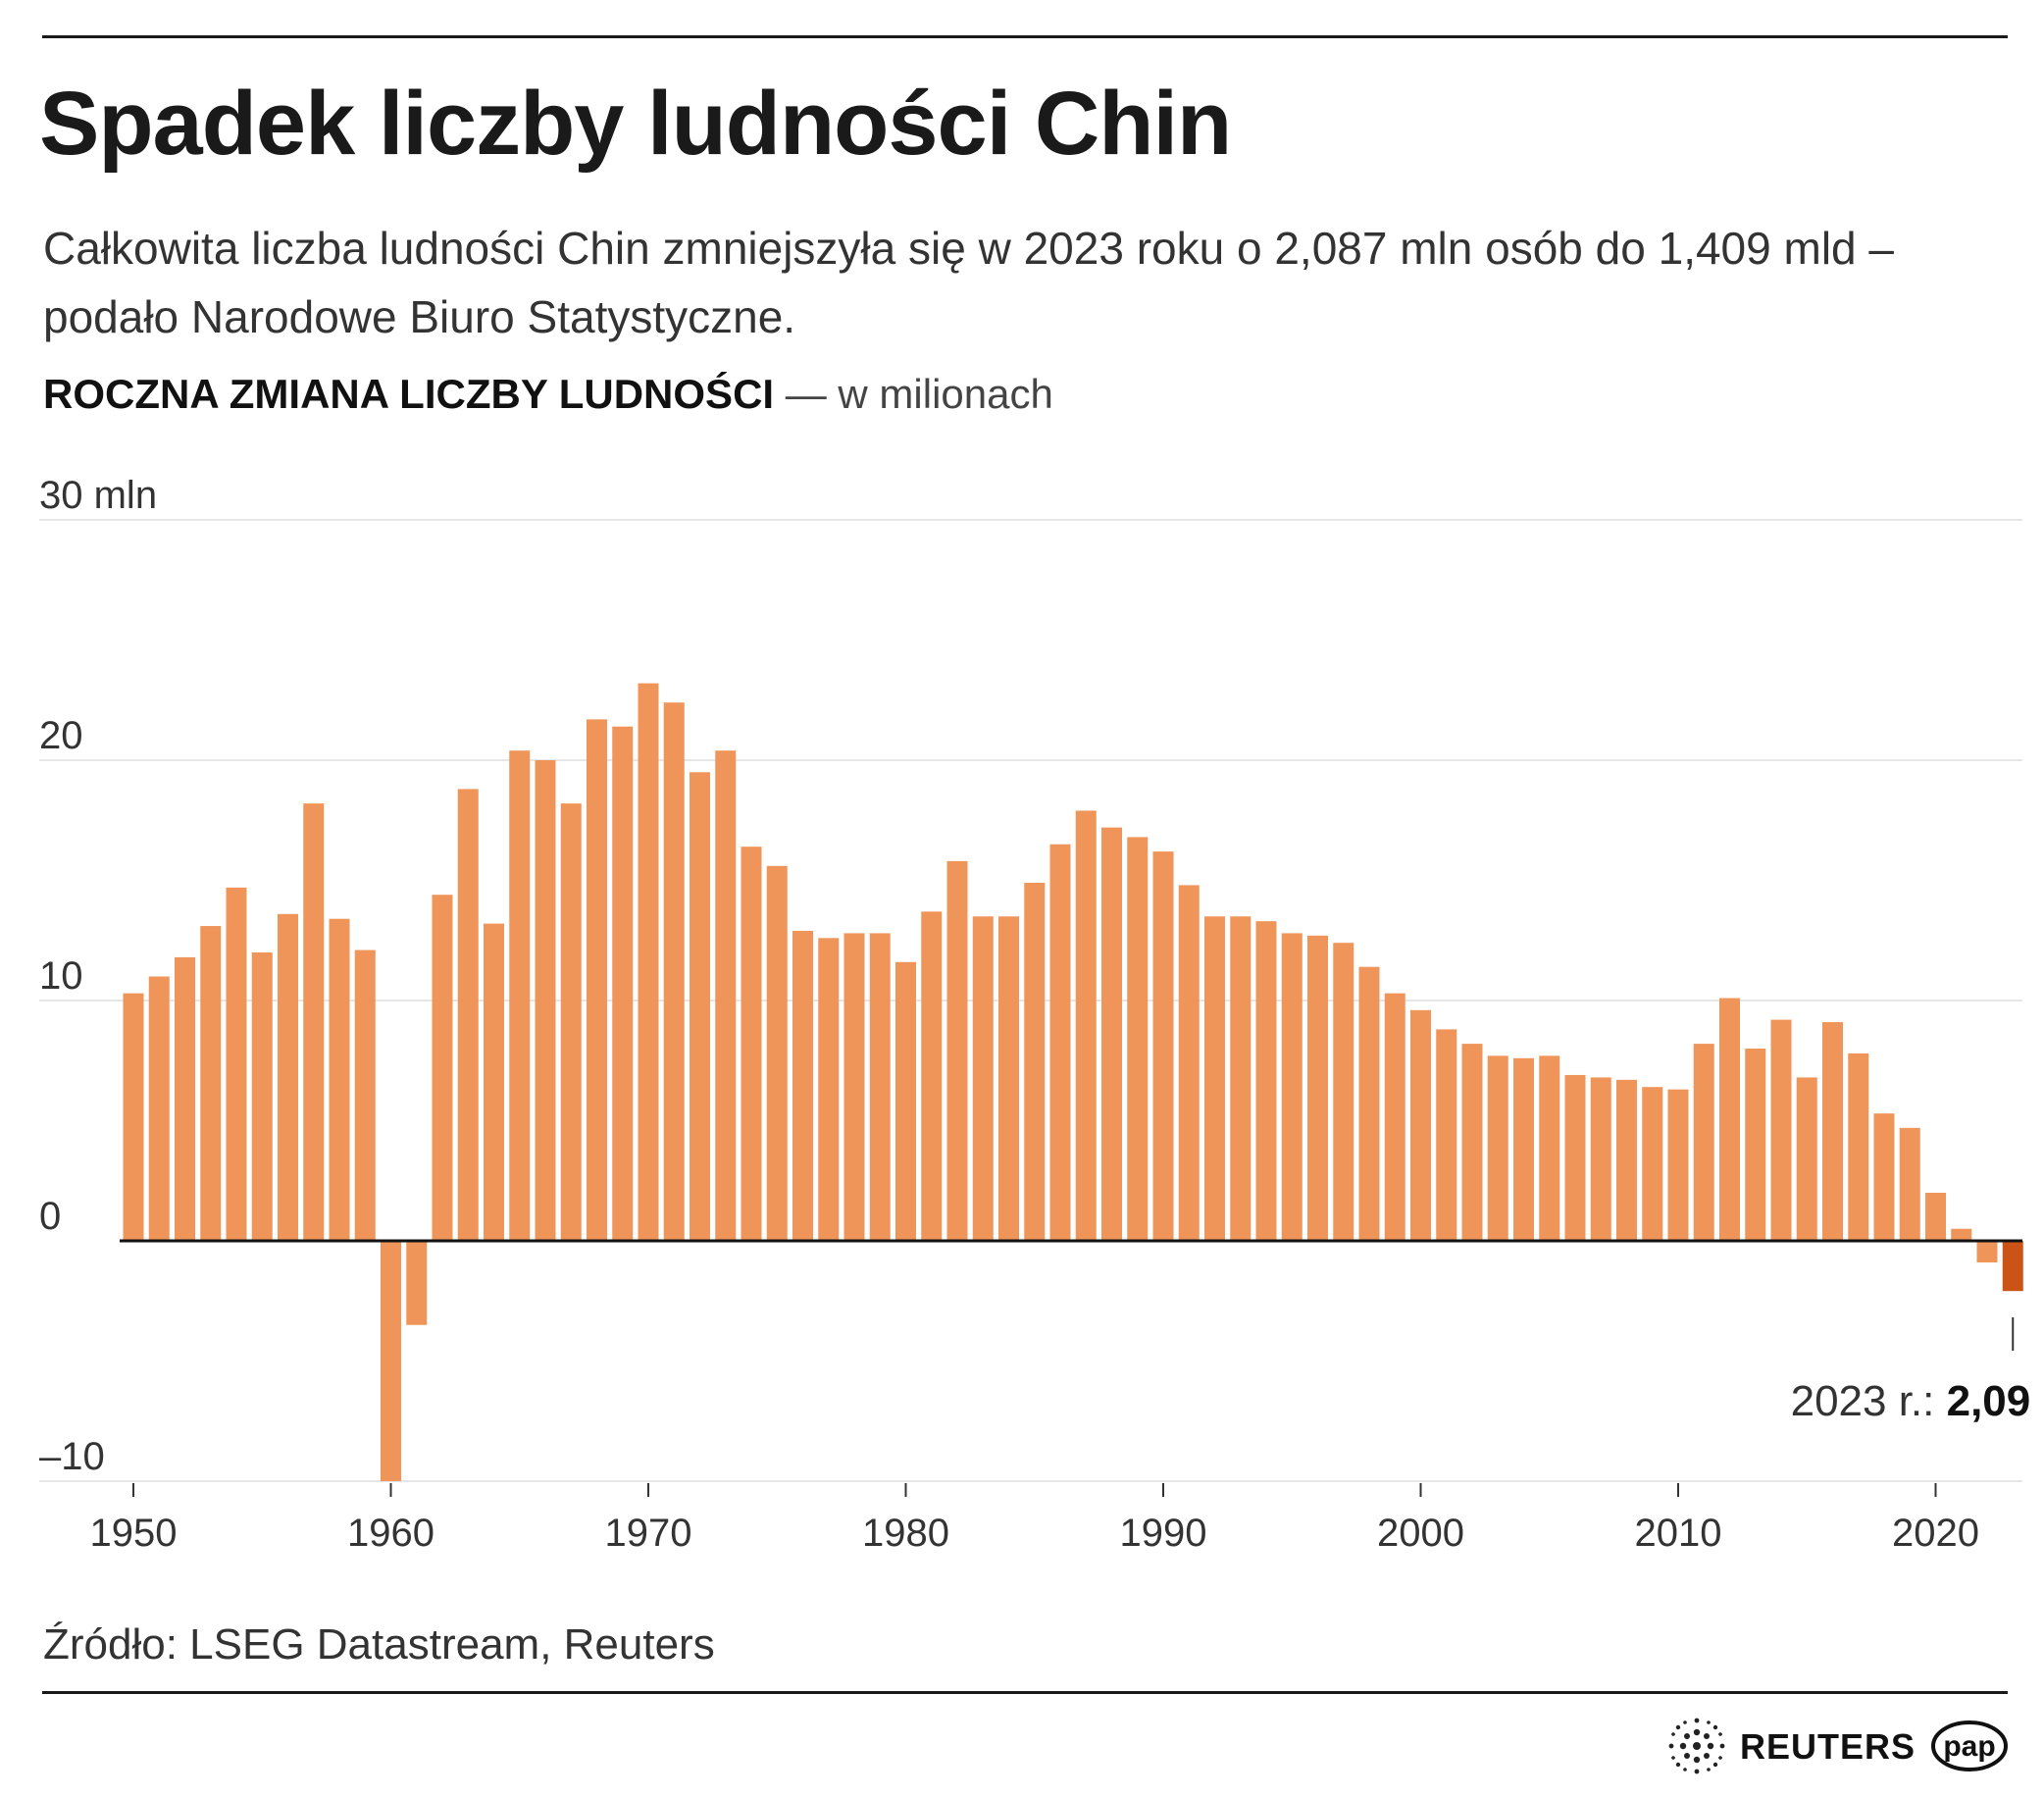  Describe the element at coordinates (98, 976) in the screenshot. I see `y-axis-ticks: 30 mln 20 10 0 –10` at that location.